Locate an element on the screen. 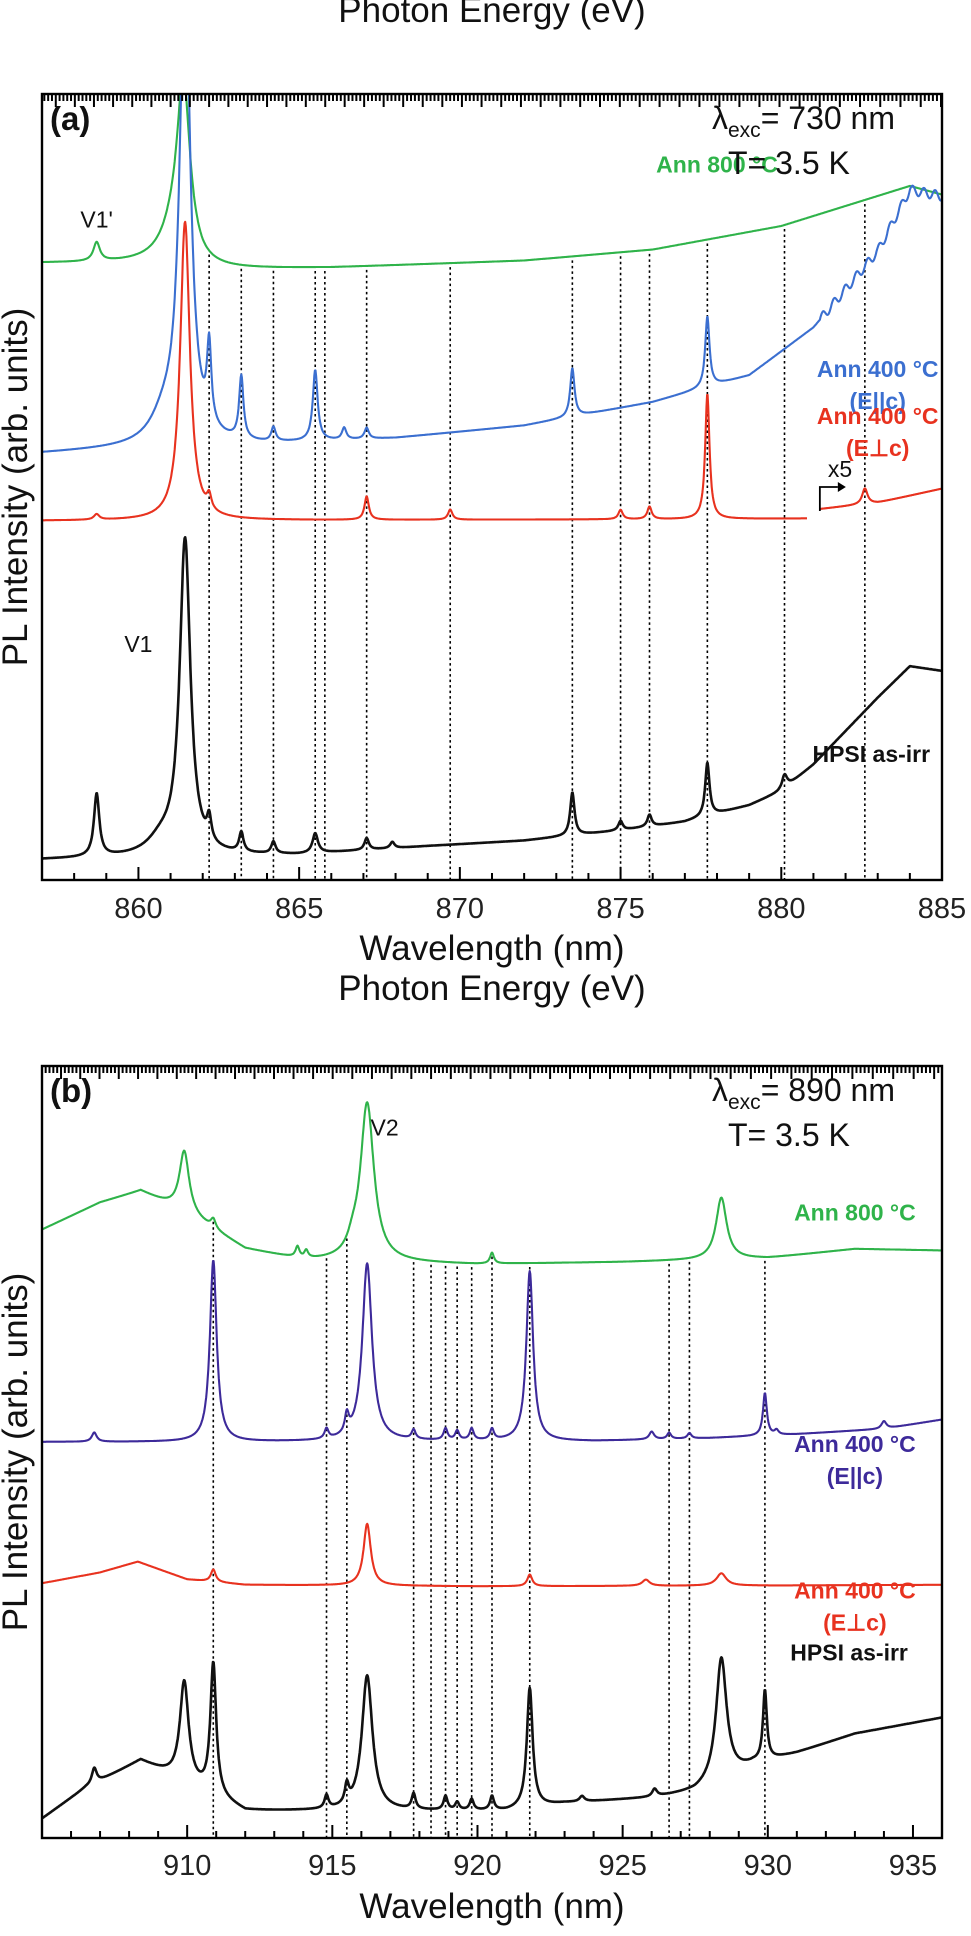 The width and height of the screenshot is (971, 1936). panel-b-series-label: HPSI as-irr is located at coordinates (849, 1652).